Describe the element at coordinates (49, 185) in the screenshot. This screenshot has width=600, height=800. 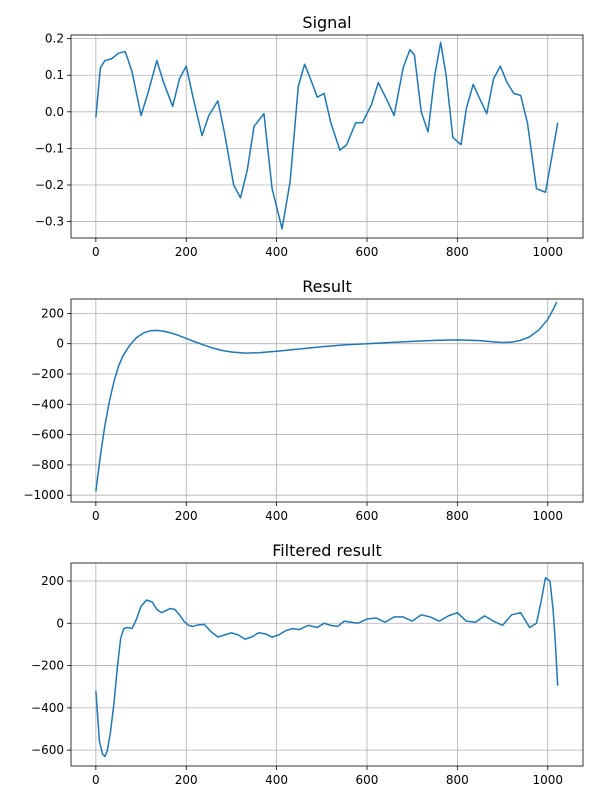
I see `y-tick-label: −0.2` at that location.